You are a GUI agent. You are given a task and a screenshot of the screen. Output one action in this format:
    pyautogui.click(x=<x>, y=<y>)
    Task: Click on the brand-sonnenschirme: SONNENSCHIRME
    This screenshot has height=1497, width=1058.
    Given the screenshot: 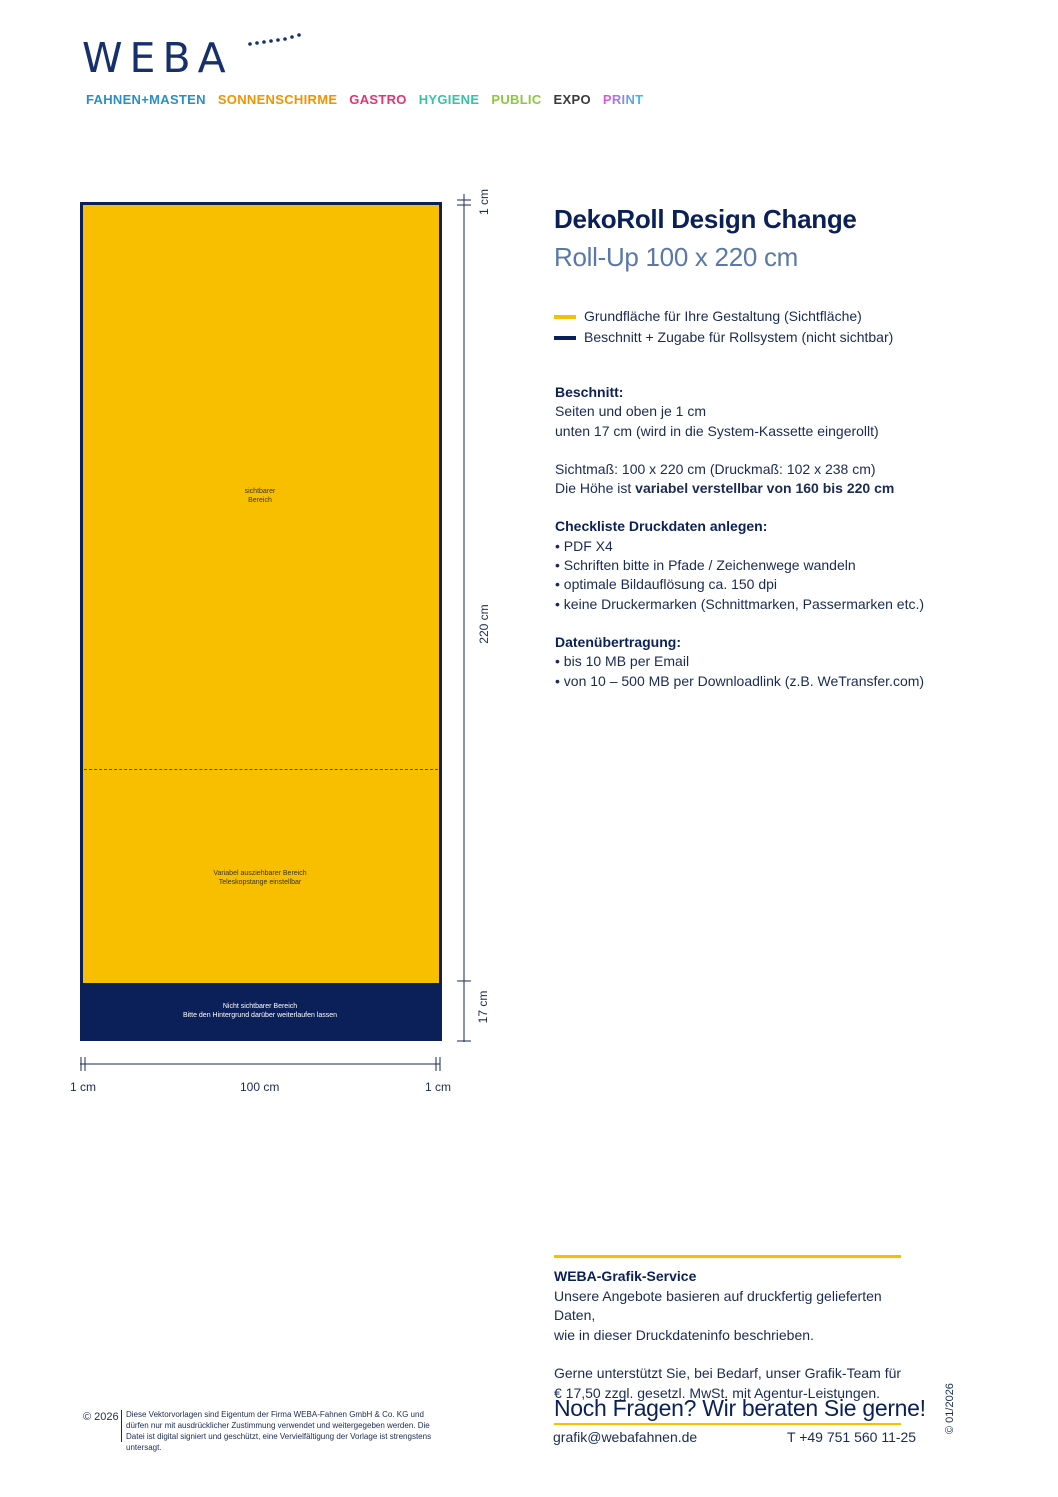 What is the action you would take?
    pyautogui.click(x=277, y=99)
    